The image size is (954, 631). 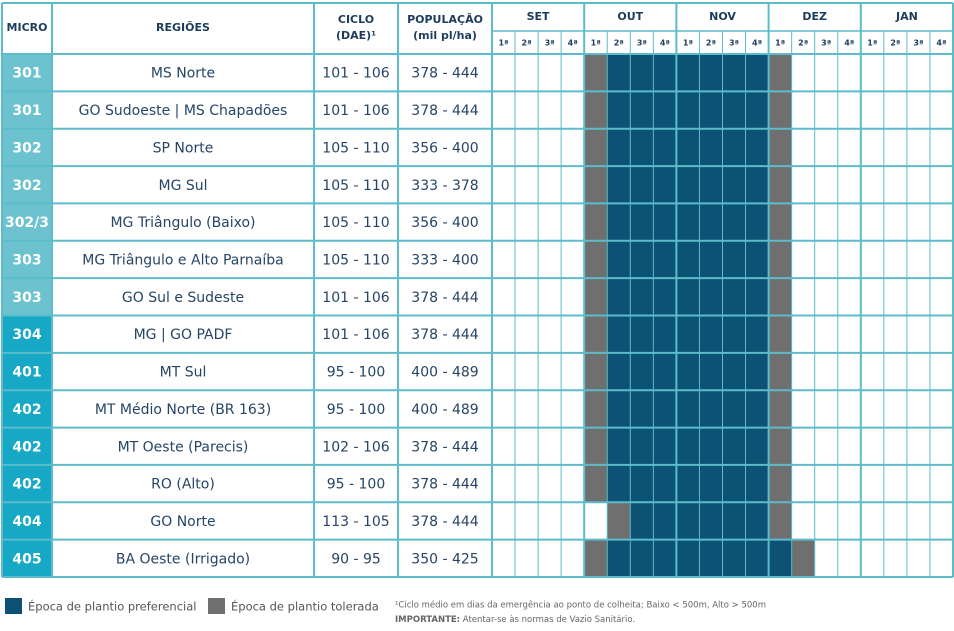 I want to click on ciclo: 102 - 106, so click(x=355, y=447).